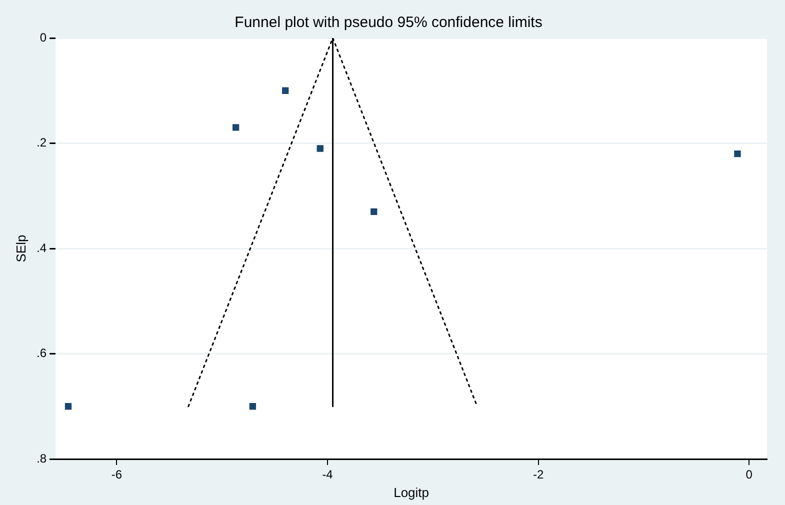 This screenshot has height=505, width=785. I want to click on x-tick-label: 0, so click(749, 475).